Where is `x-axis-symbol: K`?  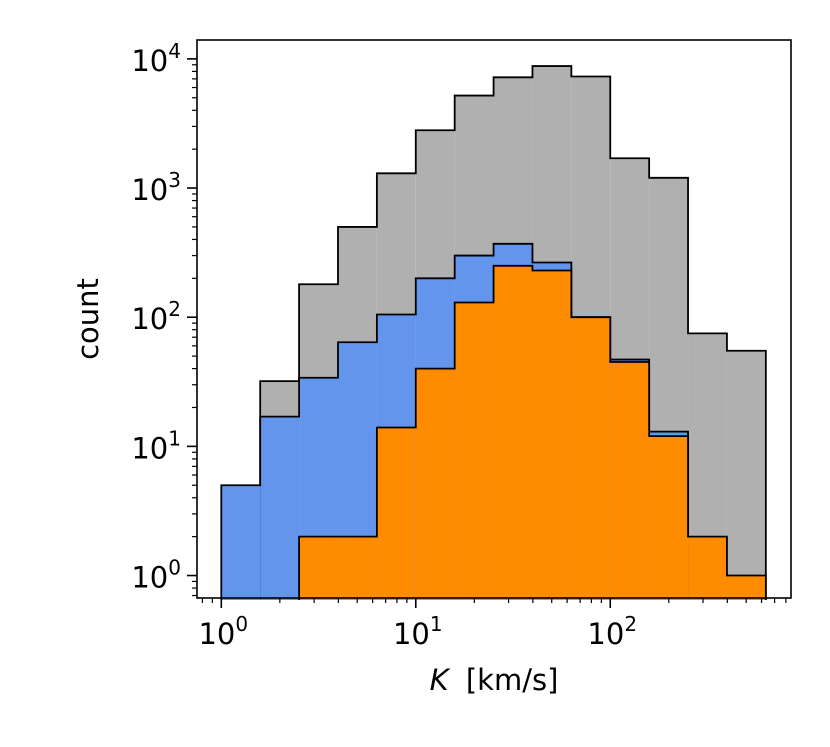 x-axis-symbol: K is located at coordinates (440, 680).